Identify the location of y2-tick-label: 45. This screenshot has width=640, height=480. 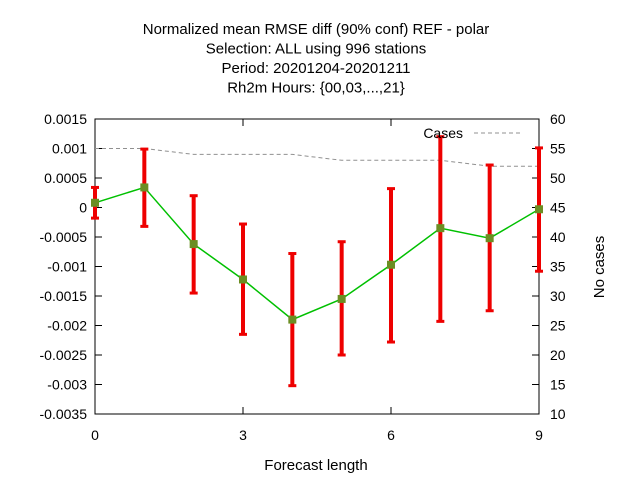
(558, 208).